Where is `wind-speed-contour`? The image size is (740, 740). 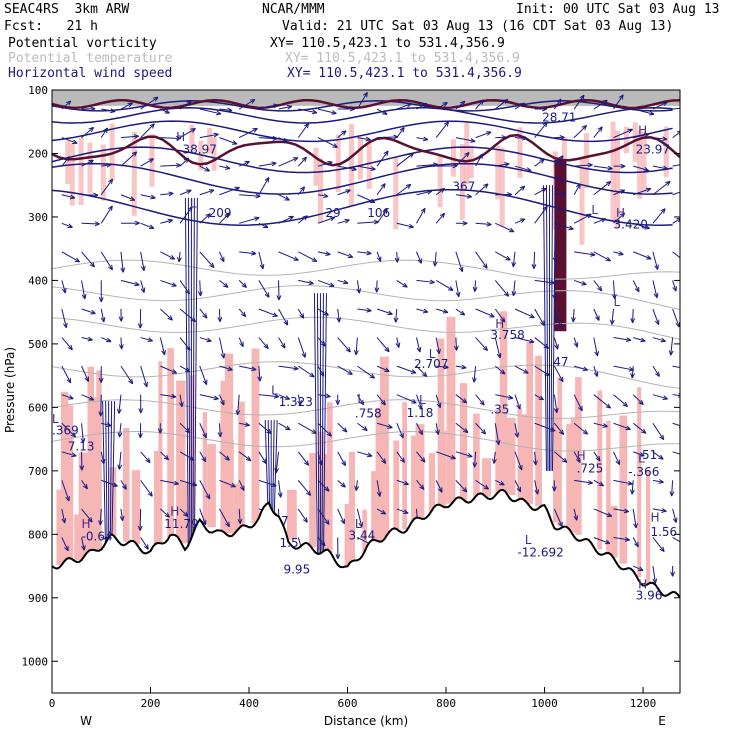 wind-speed-contour is located at coordinates (362, 160).